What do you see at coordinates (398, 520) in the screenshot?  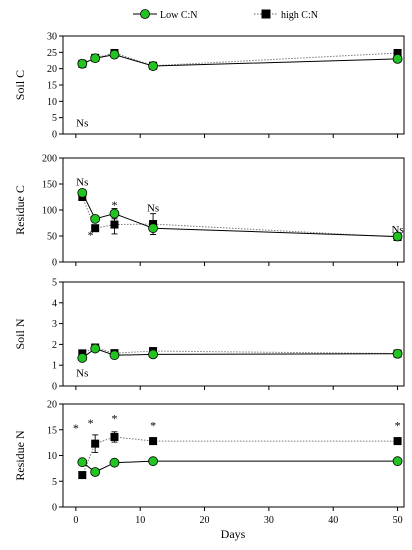 I see `x-tick-label: 50` at bounding box center [398, 520].